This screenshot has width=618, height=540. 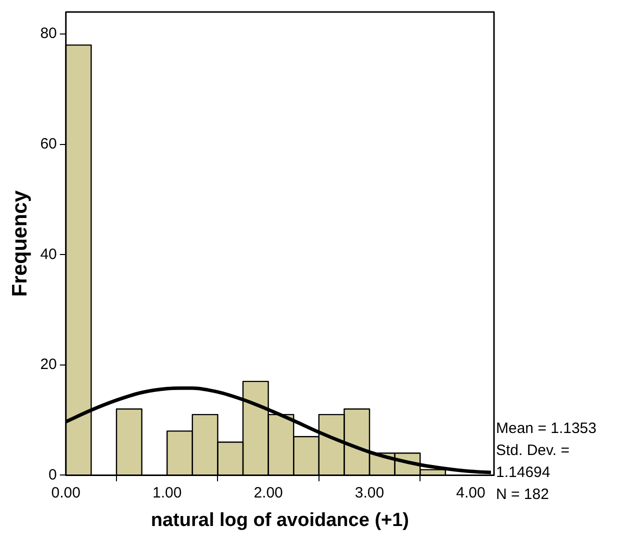 What do you see at coordinates (65, 493) in the screenshot?
I see `x-tick-label: 0.00` at bounding box center [65, 493].